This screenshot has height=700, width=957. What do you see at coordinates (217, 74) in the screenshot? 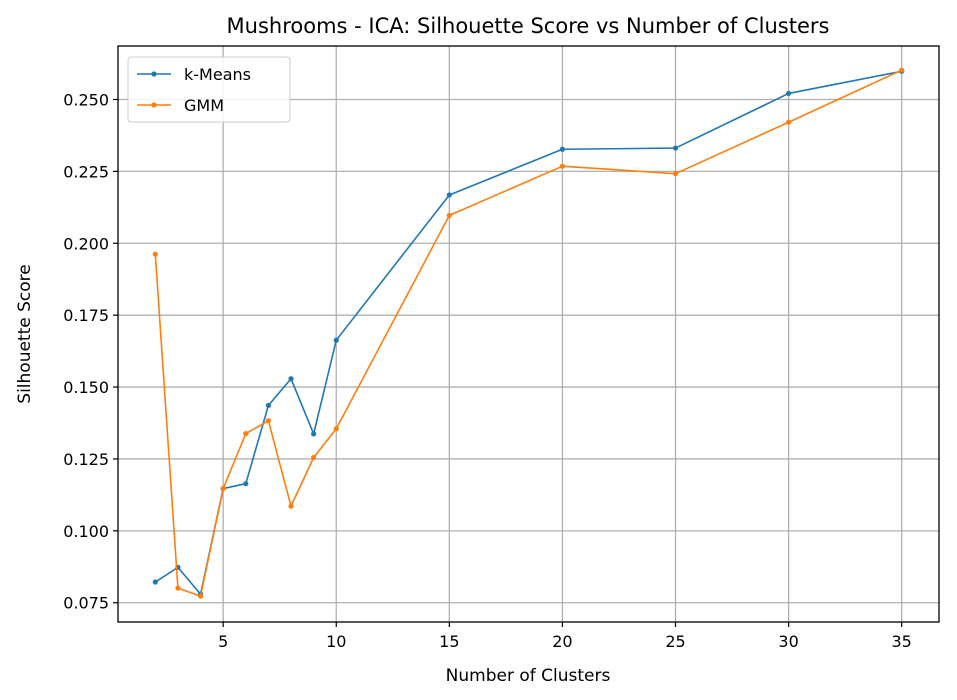
I see `legend-label-k-means: k-Means` at bounding box center [217, 74].